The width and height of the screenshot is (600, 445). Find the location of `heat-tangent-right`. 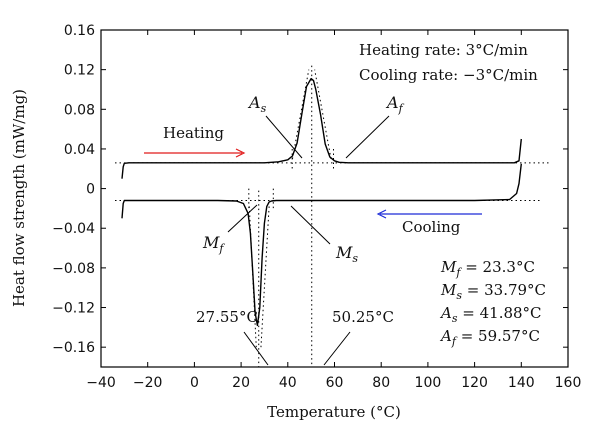

heat-tangent-right is located at coordinates (323, 114).